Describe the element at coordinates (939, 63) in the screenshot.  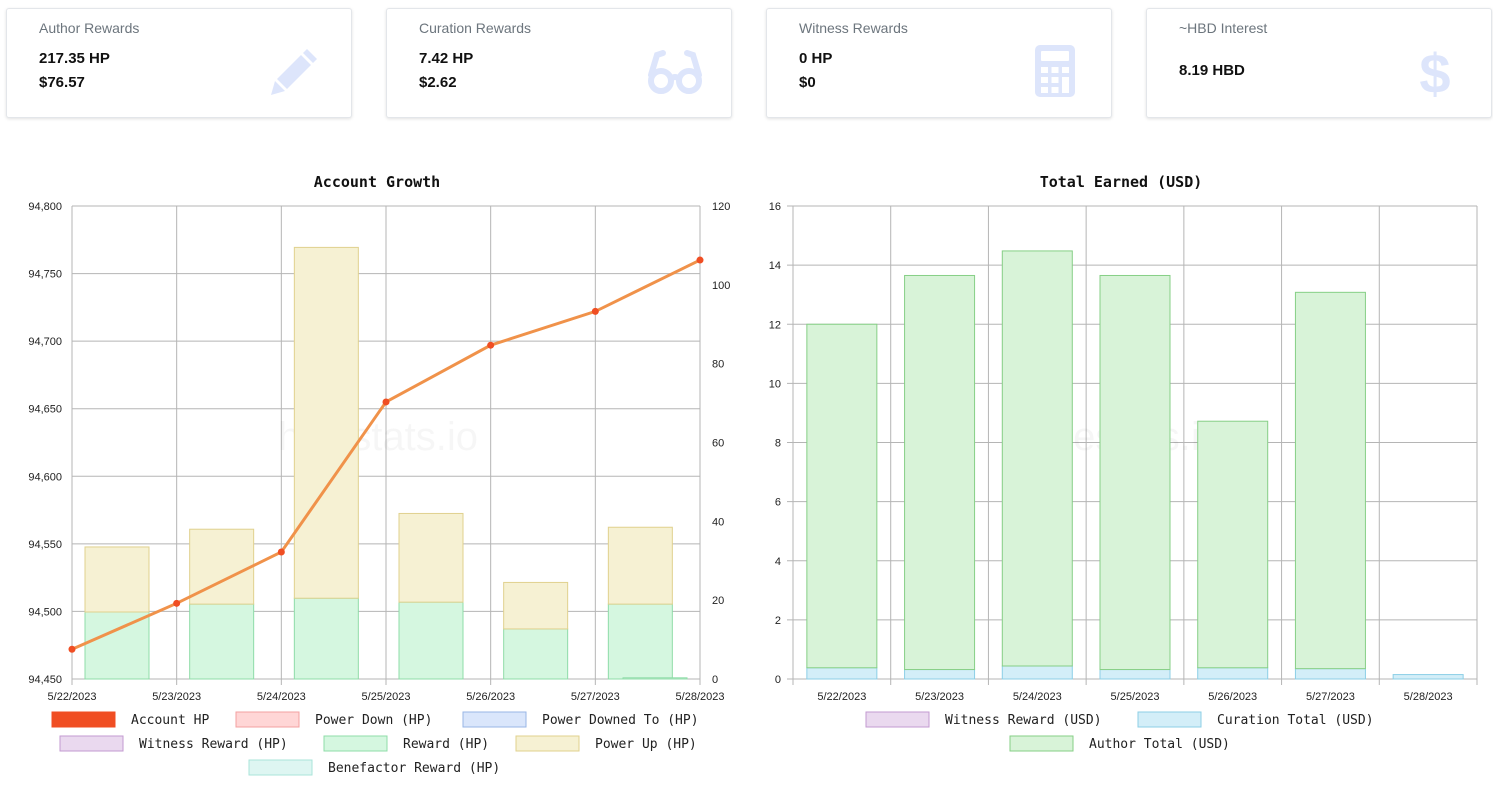
I see `witness-rewards-card: Witness Rewards 0 HP $0` at that location.